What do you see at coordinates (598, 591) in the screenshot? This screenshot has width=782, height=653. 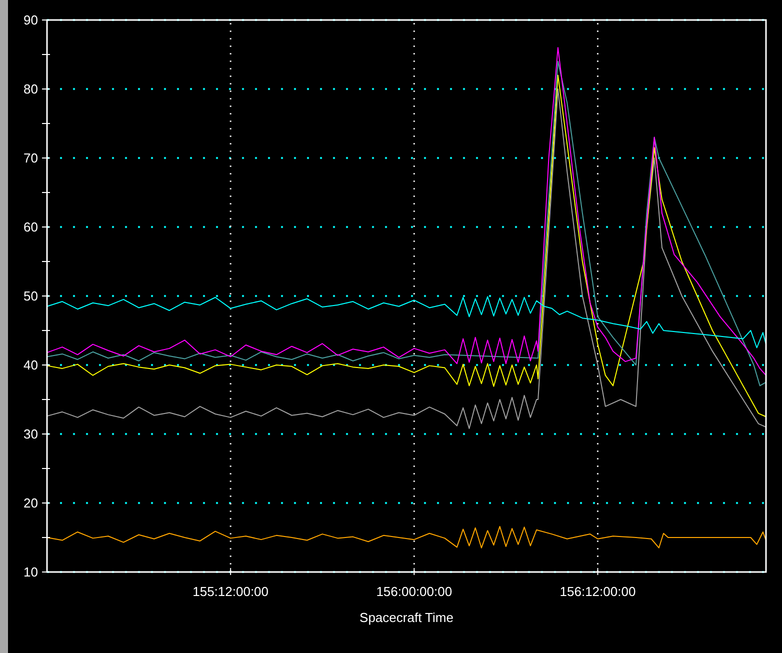 I see `x-tick-label: 156:12:00:00` at bounding box center [598, 591].